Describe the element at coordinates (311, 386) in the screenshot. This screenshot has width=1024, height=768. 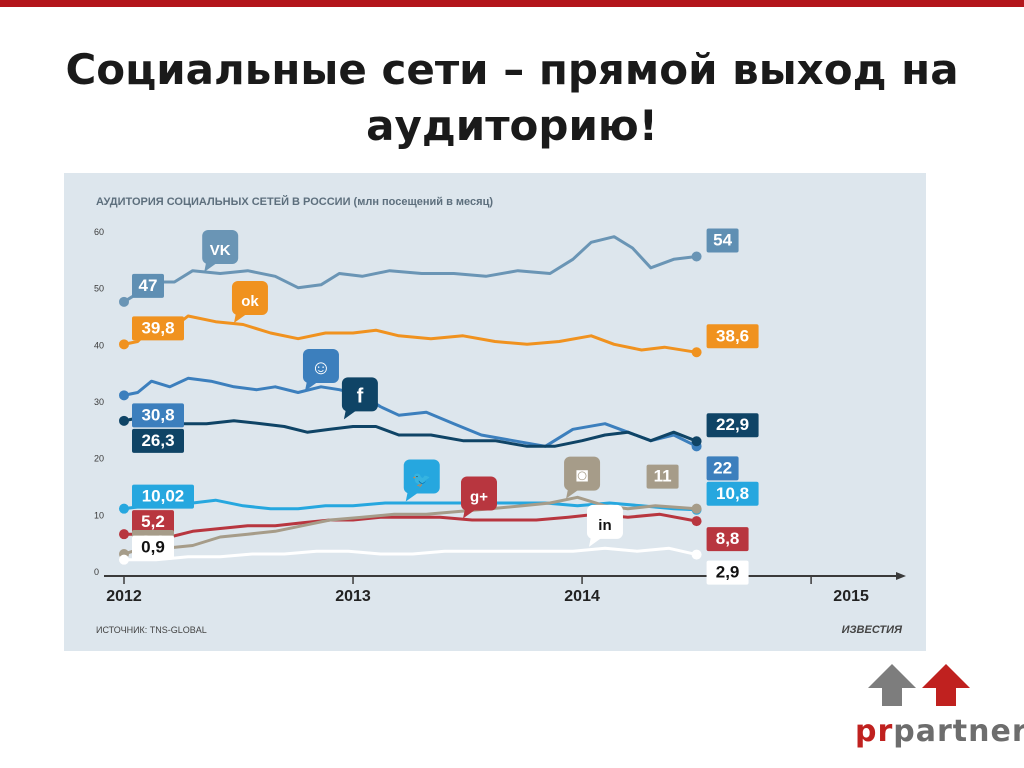
I see `moimir-icon-tail` at that location.